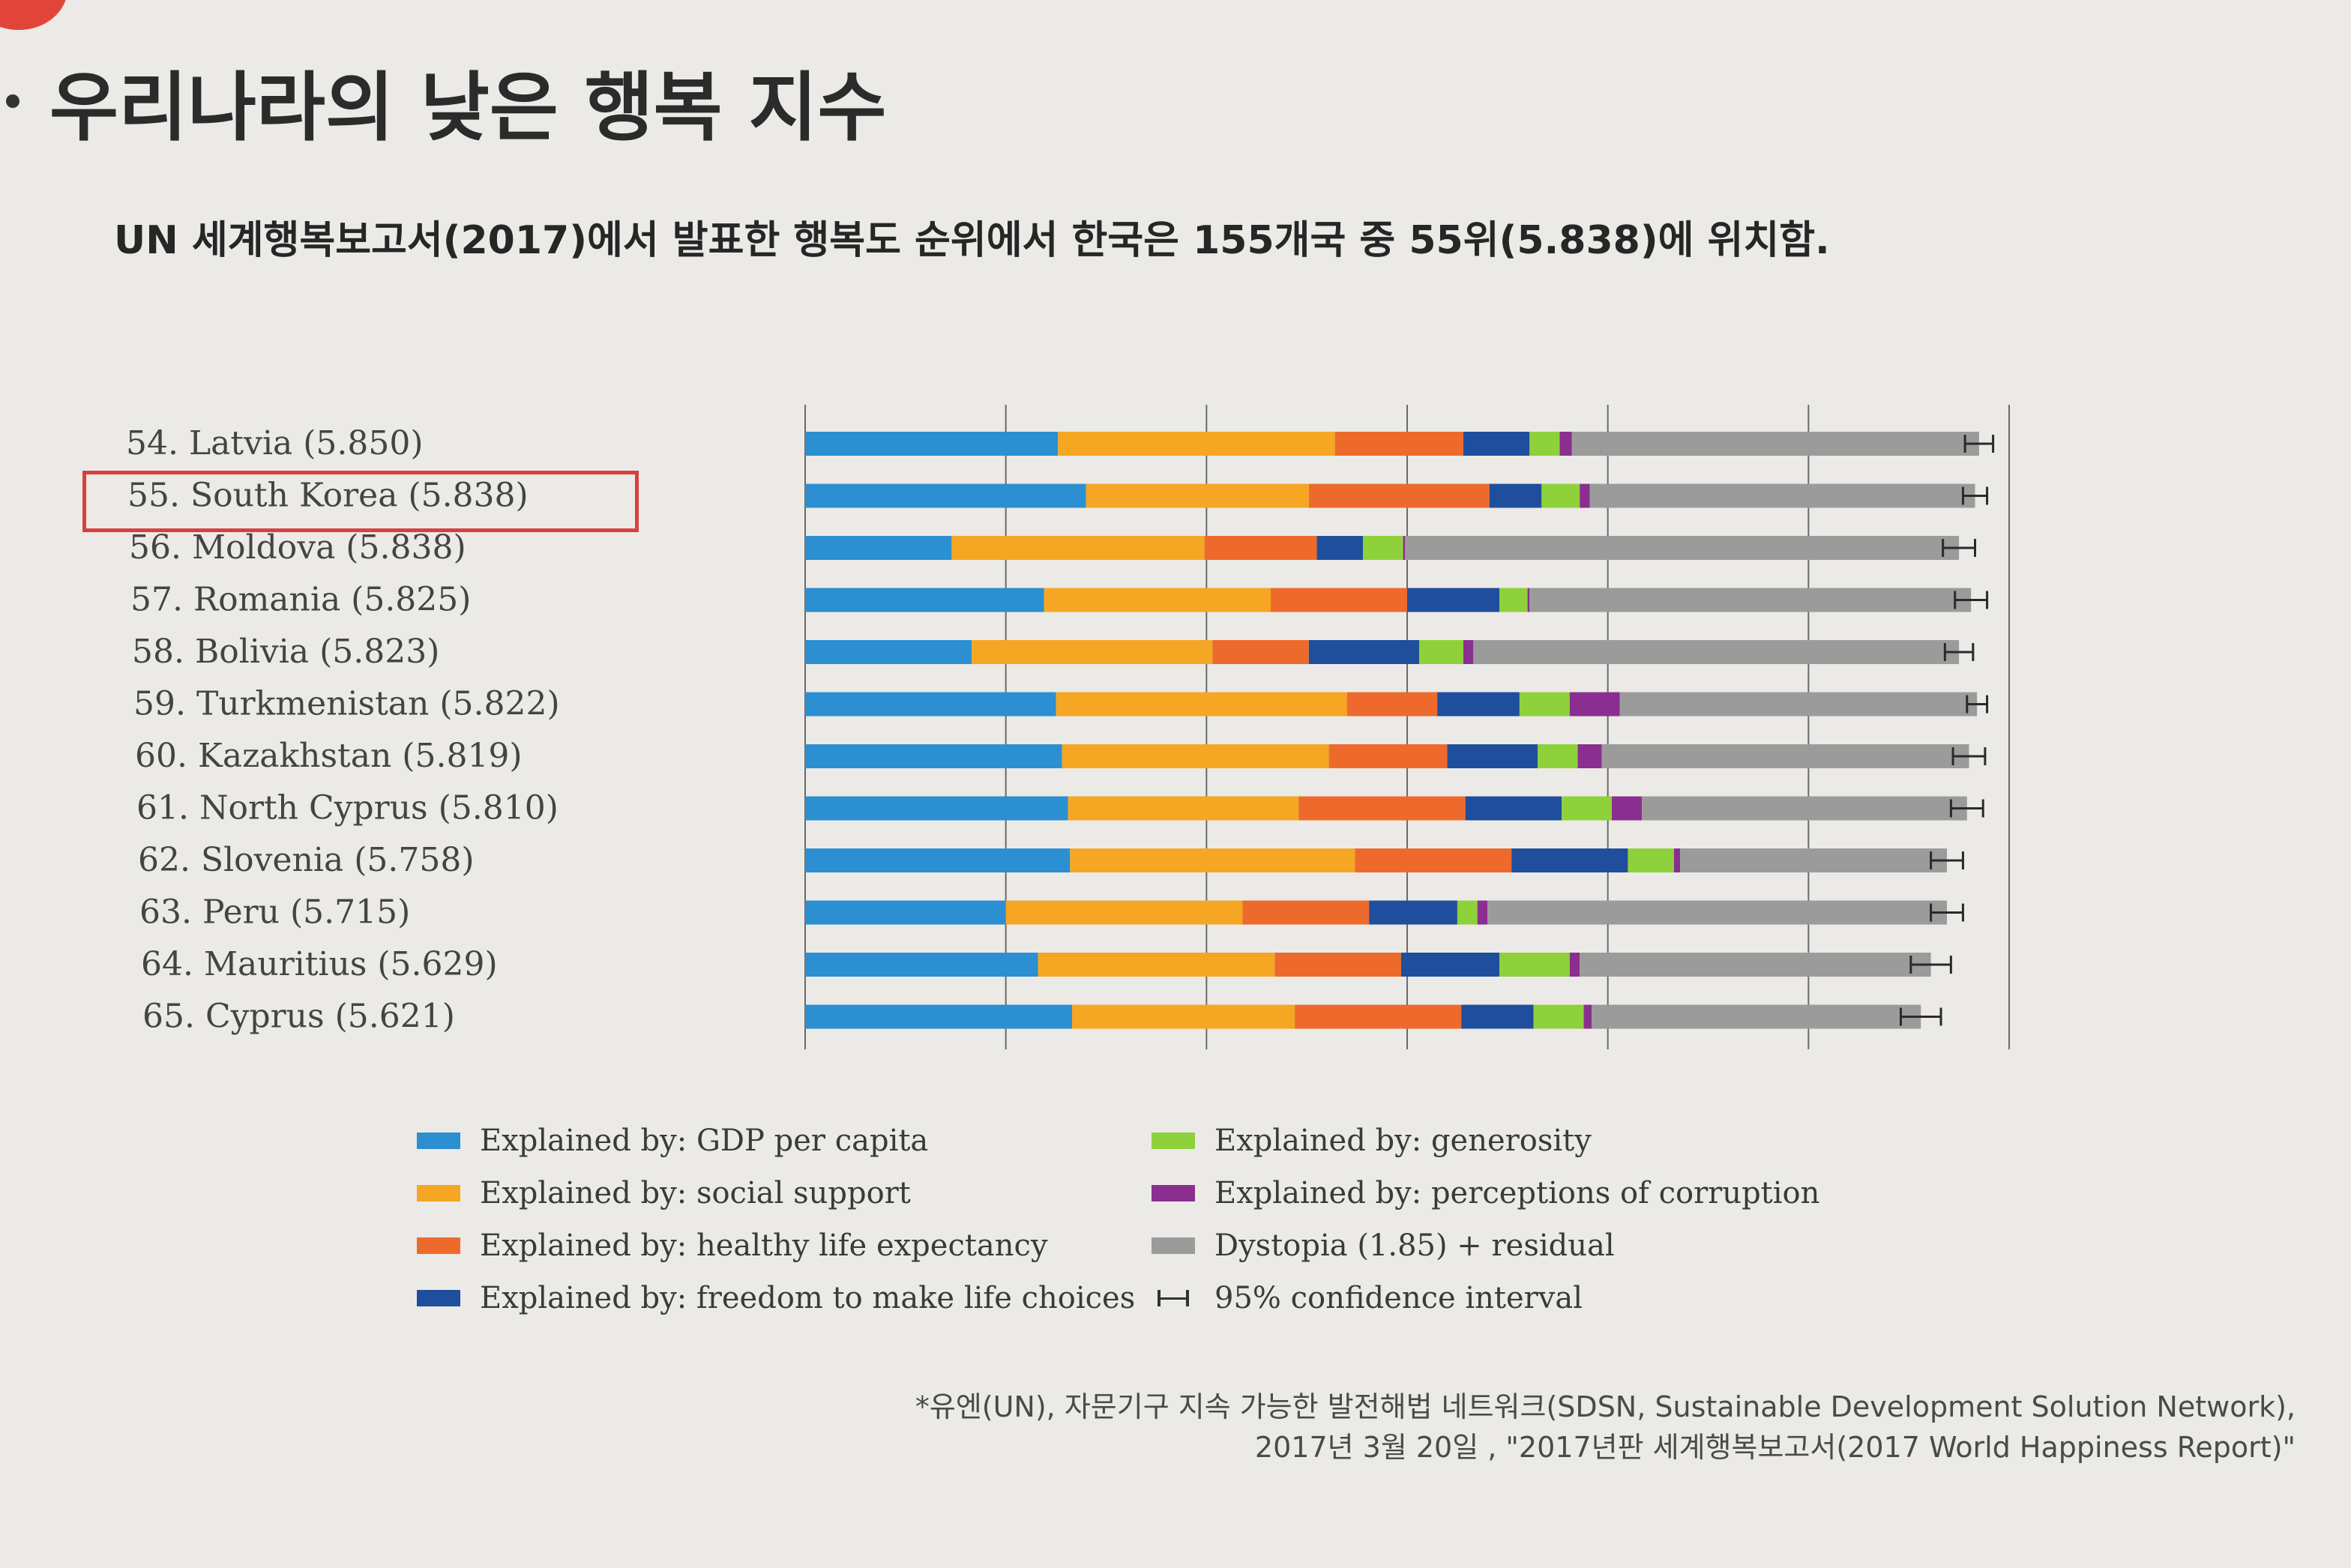  What do you see at coordinates (468, 107) in the screenshot?
I see `heading-text: 우리나라의 낮은 행복 지수` at bounding box center [468, 107].